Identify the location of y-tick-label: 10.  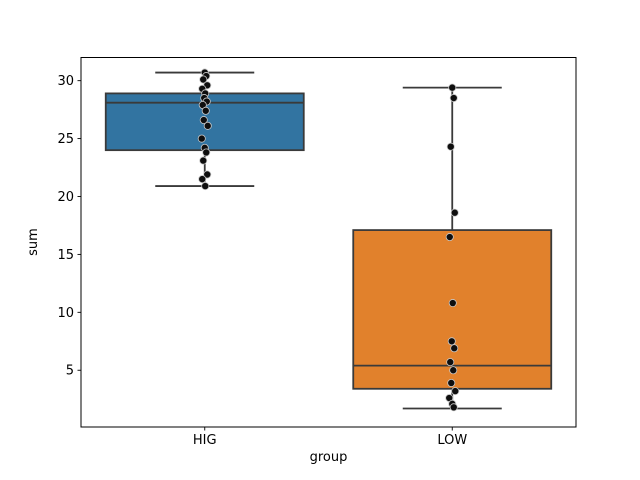
(65, 313).